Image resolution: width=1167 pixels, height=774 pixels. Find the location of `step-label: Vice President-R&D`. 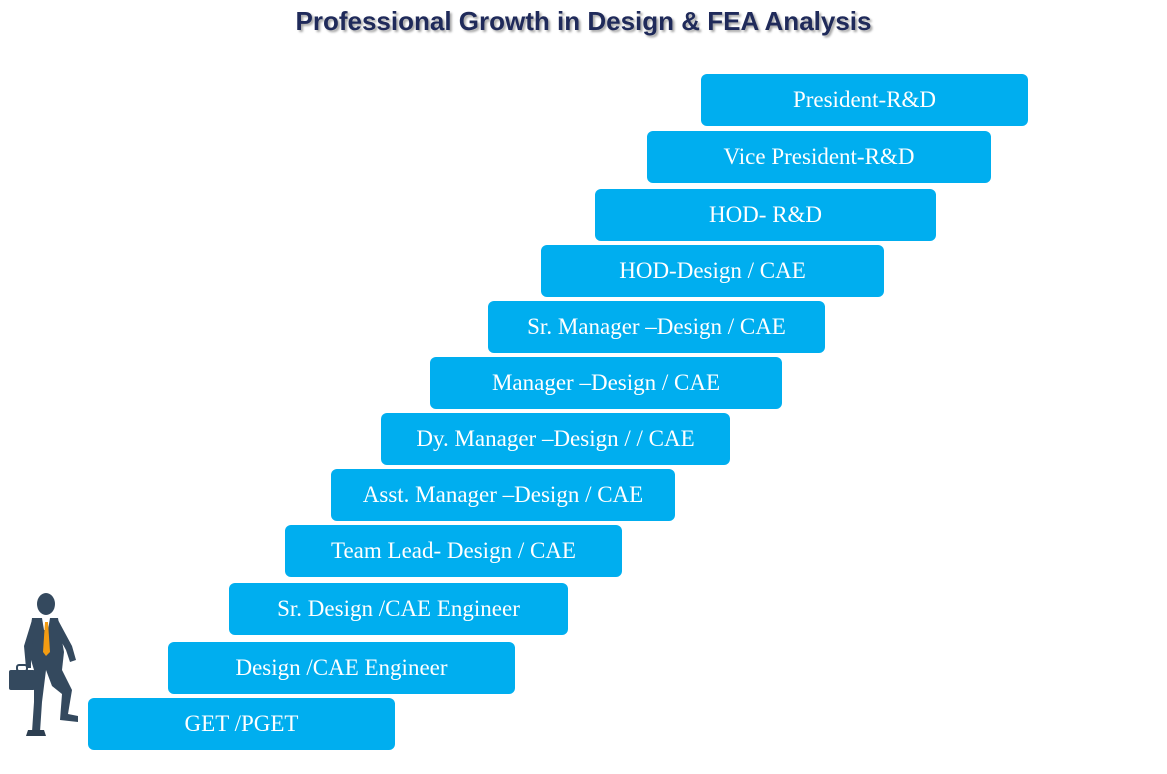

step-label: Vice President-R&D is located at coordinates (819, 156).